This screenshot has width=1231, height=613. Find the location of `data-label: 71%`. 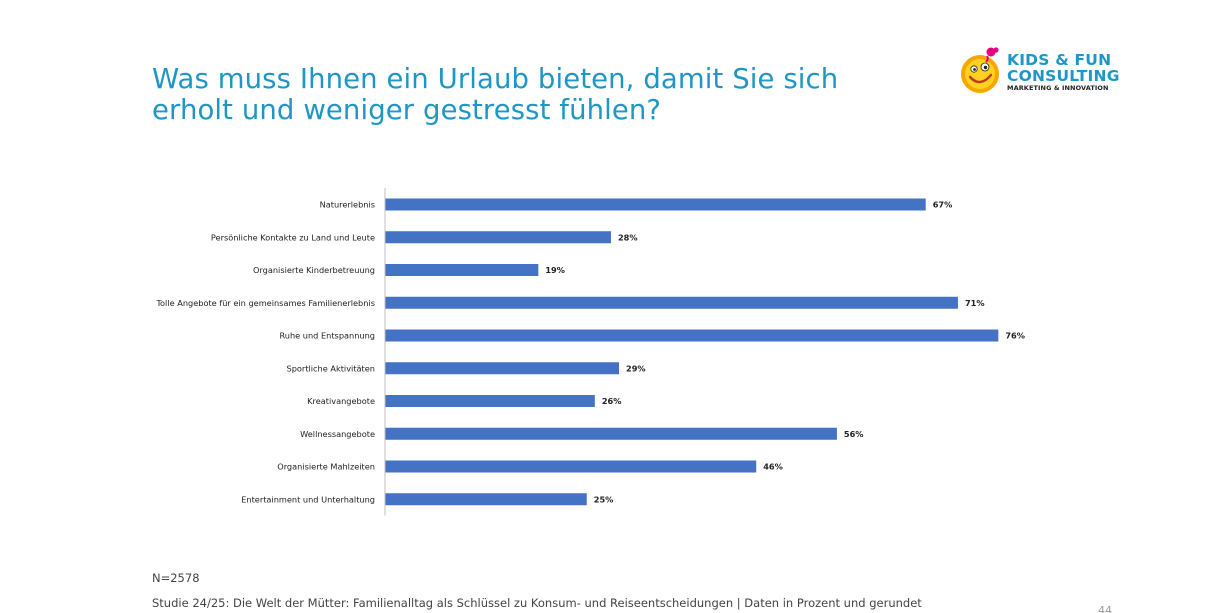

data-label: 71% is located at coordinates (975, 303).